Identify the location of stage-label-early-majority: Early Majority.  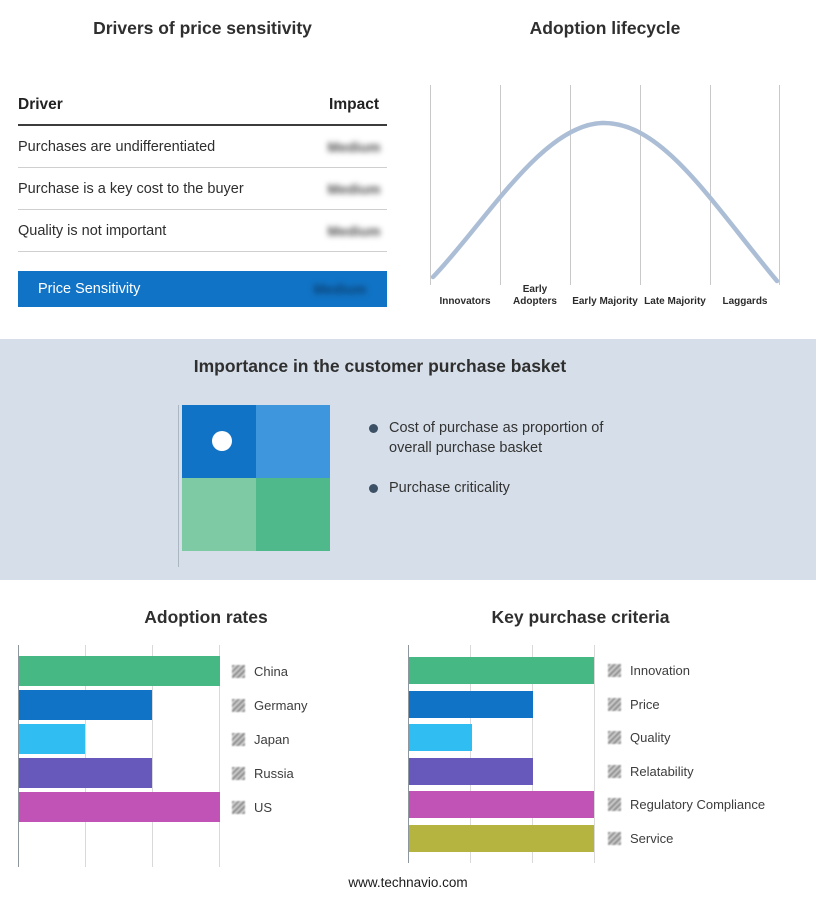
(605, 301).